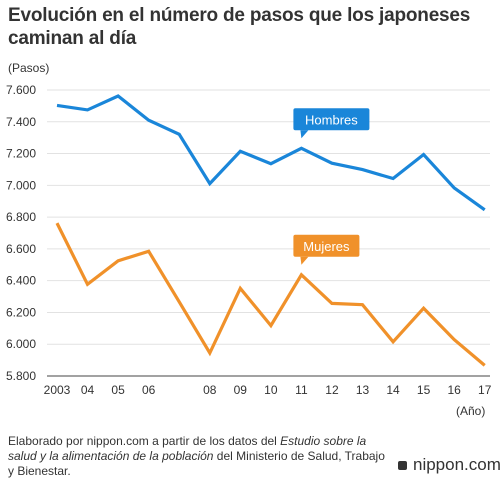 The height and width of the screenshot is (481, 500). Describe the element at coordinates (21, 217) in the screenshot. I see `y-tick-label: 6.800` at that location.